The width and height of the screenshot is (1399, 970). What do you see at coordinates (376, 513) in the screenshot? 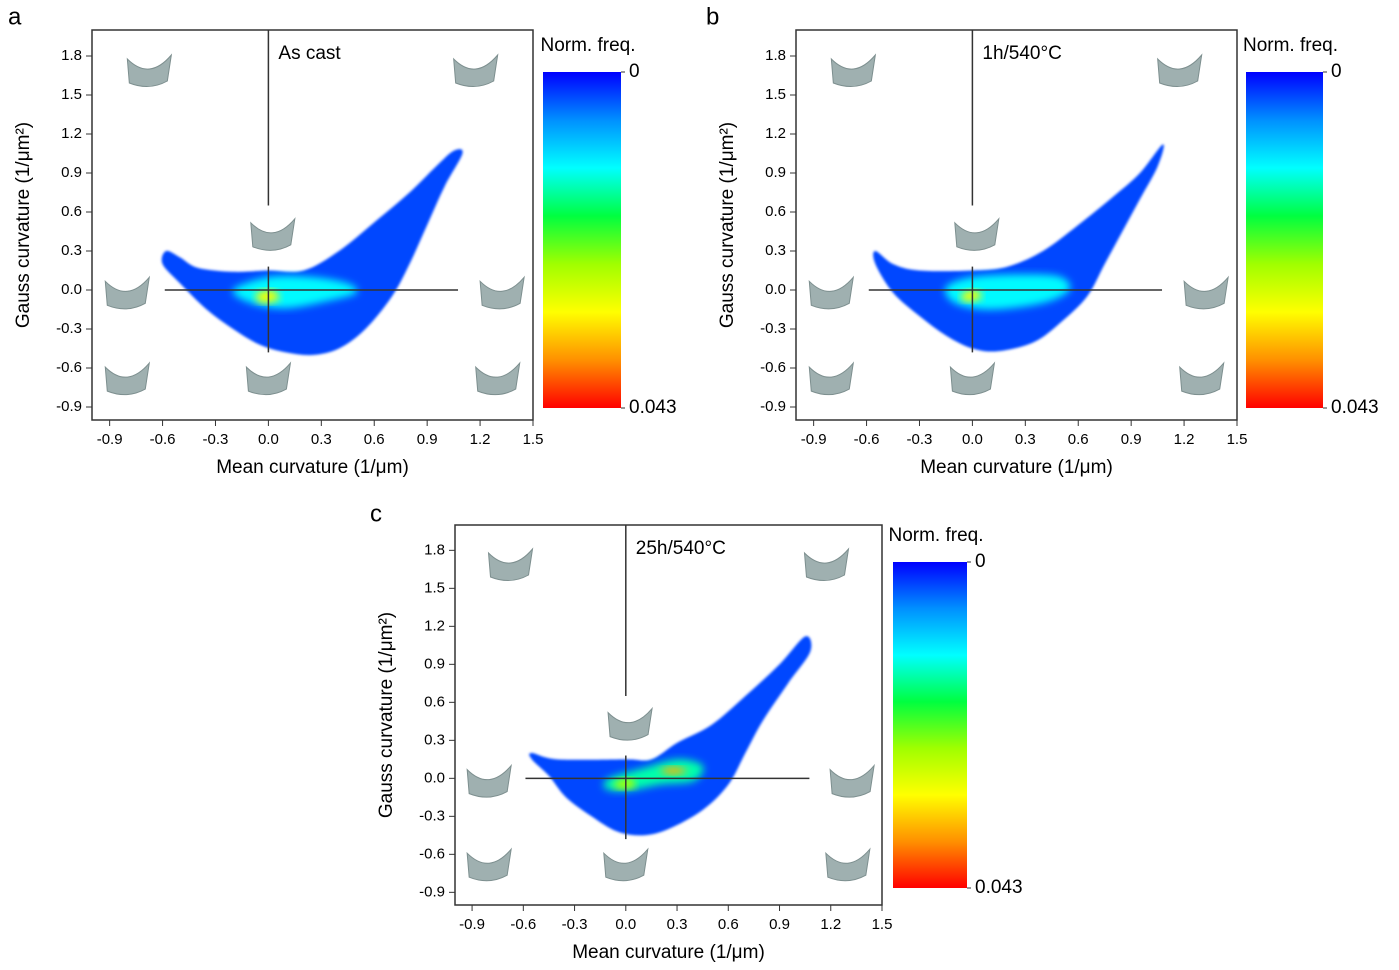
I see `panel-label: c` at bounding box center [376, 513].